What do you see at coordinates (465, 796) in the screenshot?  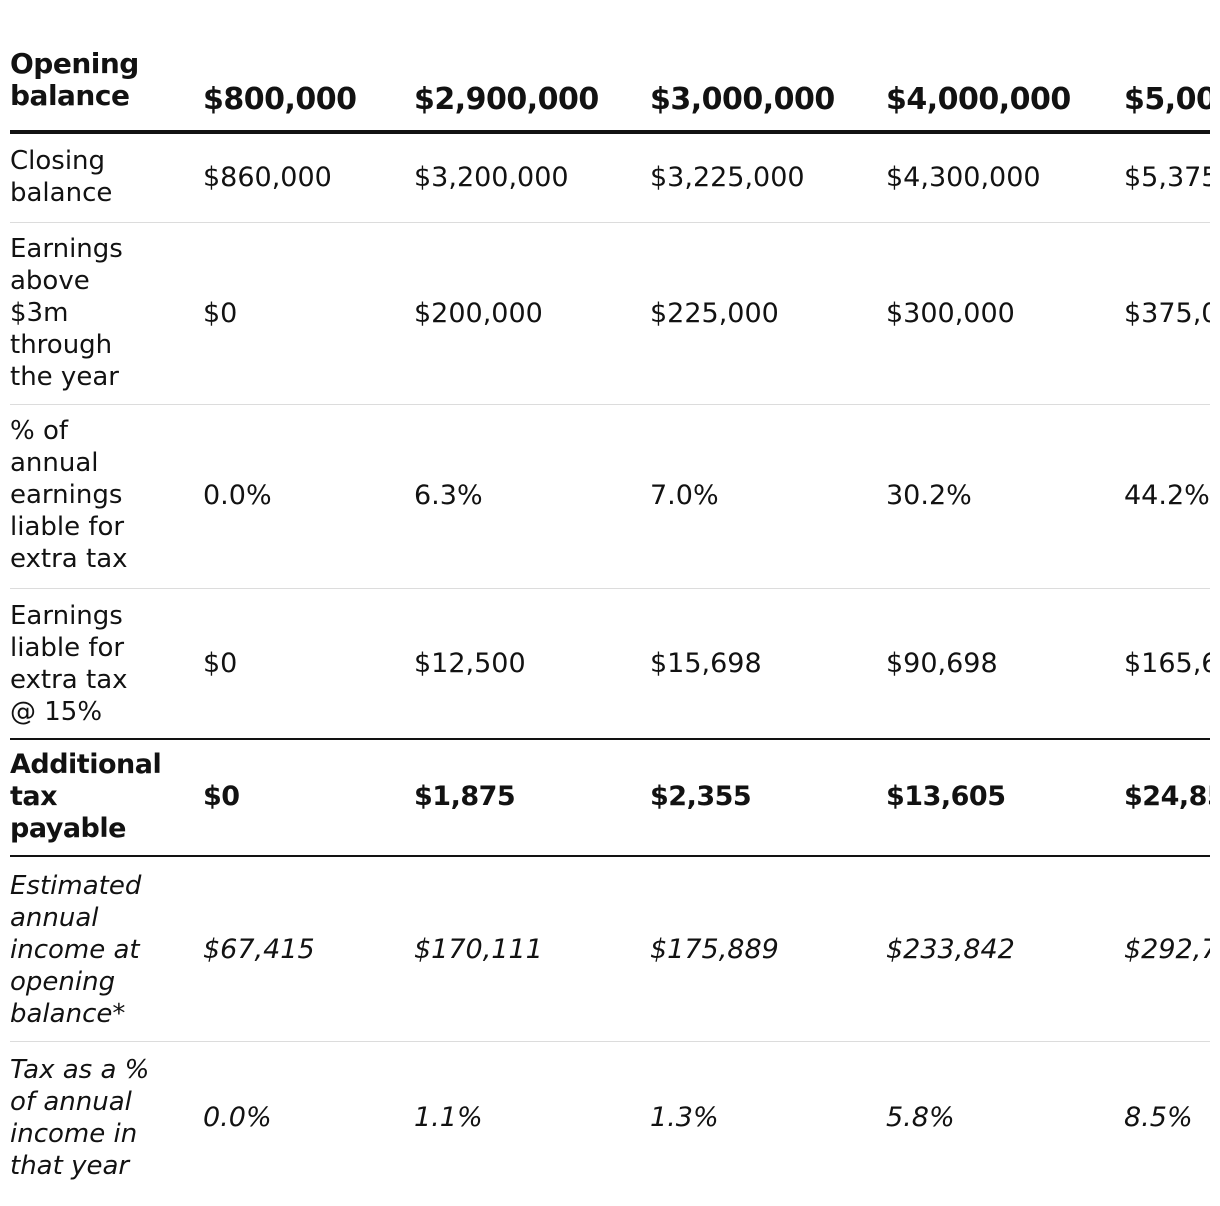 I see `row-value: $1,875` at bounding box center [465, 796].